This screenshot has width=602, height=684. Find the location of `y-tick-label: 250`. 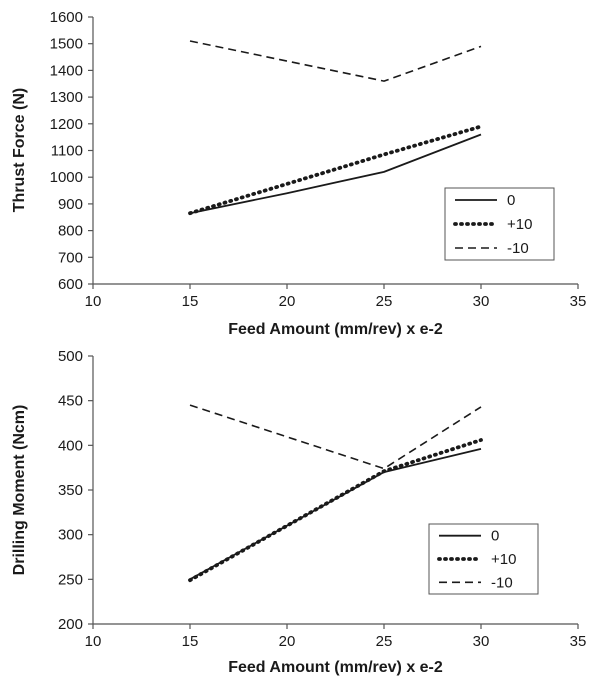

y-tick-label: 250 is located at coordinates (70, 579).